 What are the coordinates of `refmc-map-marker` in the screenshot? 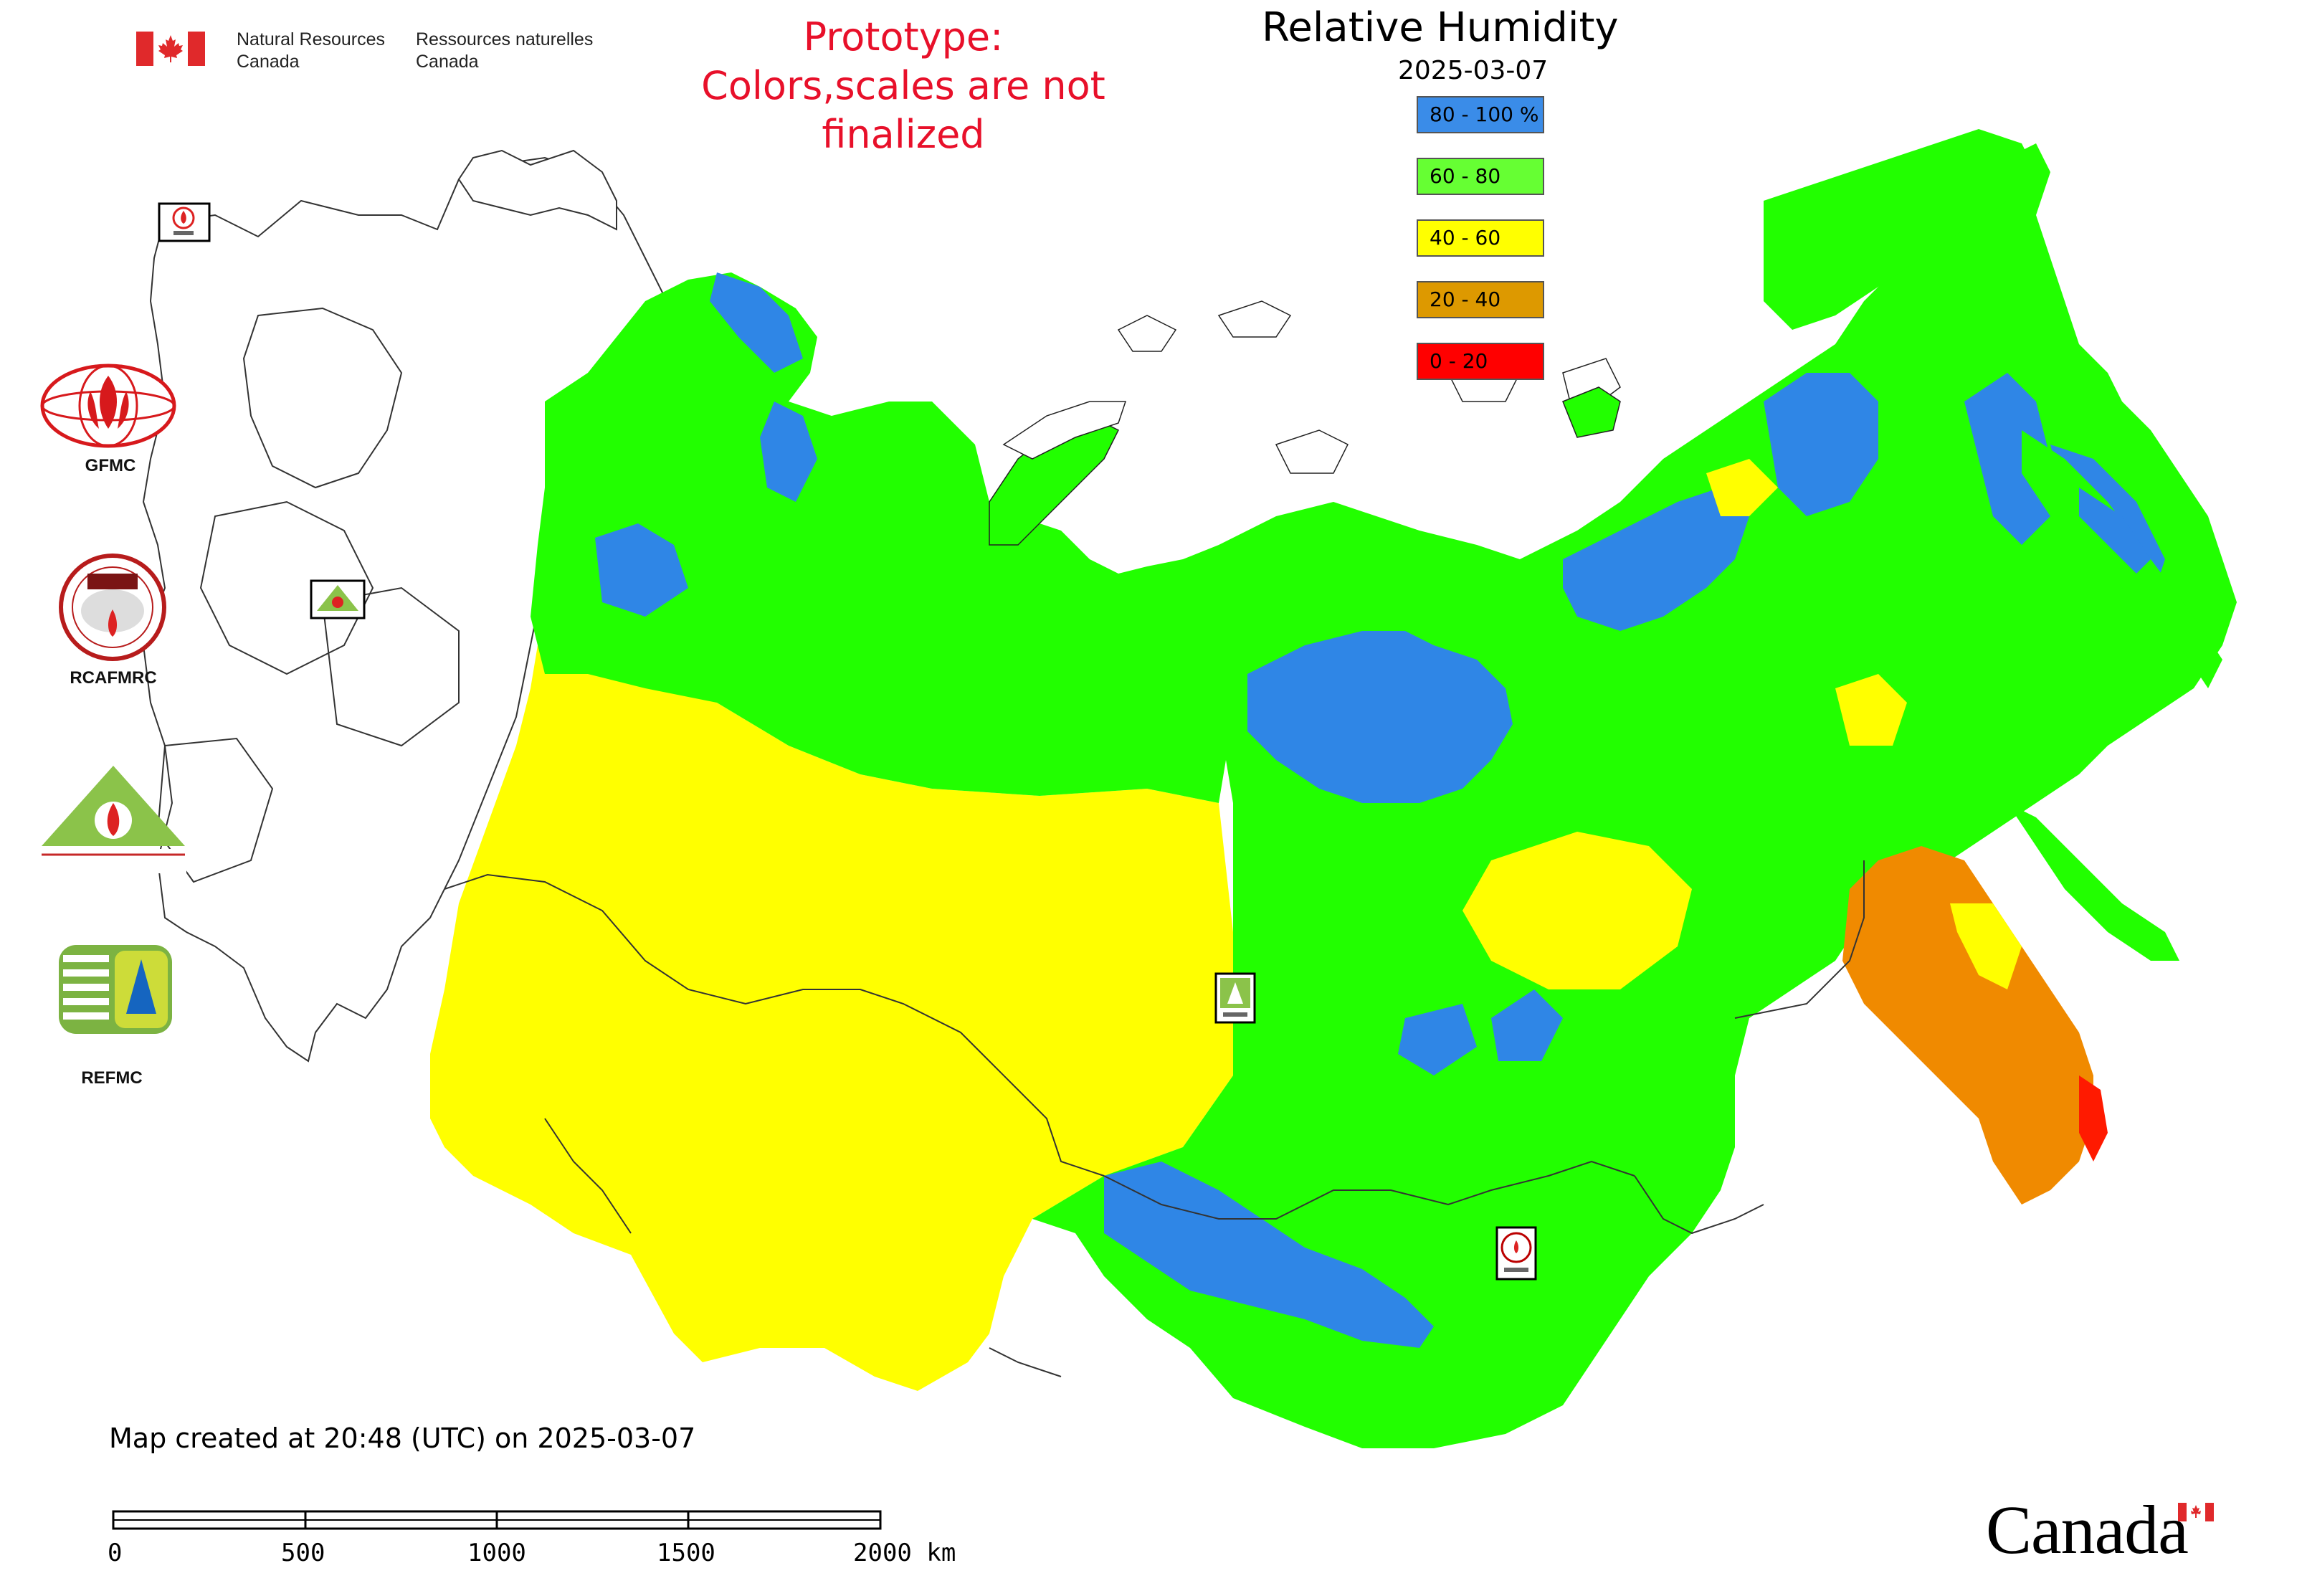 It's located at (1235, 998).